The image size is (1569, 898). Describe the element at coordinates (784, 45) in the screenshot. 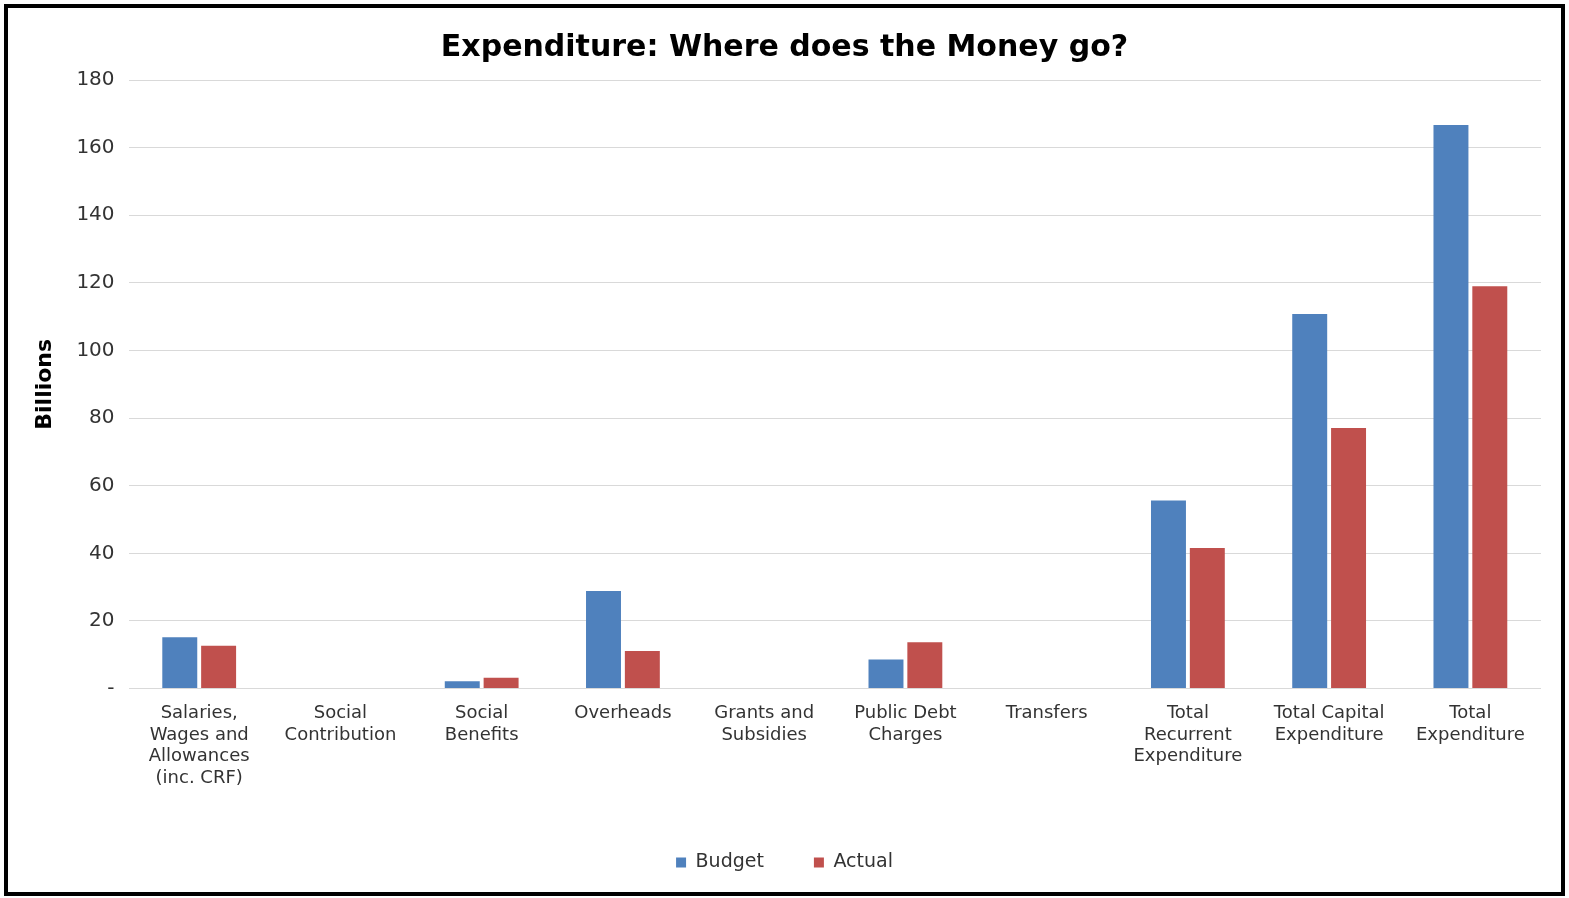

I see `chart-title: Expenditure: Where does the Money go?` at that location.